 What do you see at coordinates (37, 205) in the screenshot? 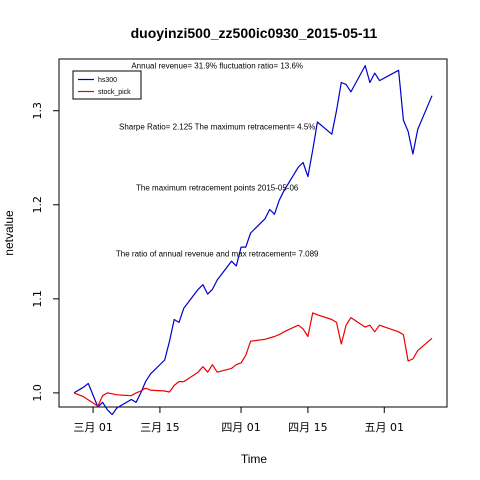
I see `y-tick-label: 1.2` at bounding box center [37, 205].